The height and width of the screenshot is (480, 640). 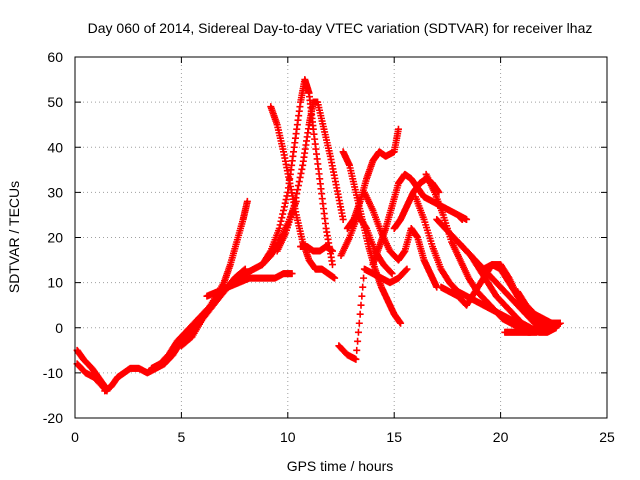 What do you see at coordinates (288, 437) in the screenshot?
I see `x-tick-label: 10` at bounding box center [288, 437].